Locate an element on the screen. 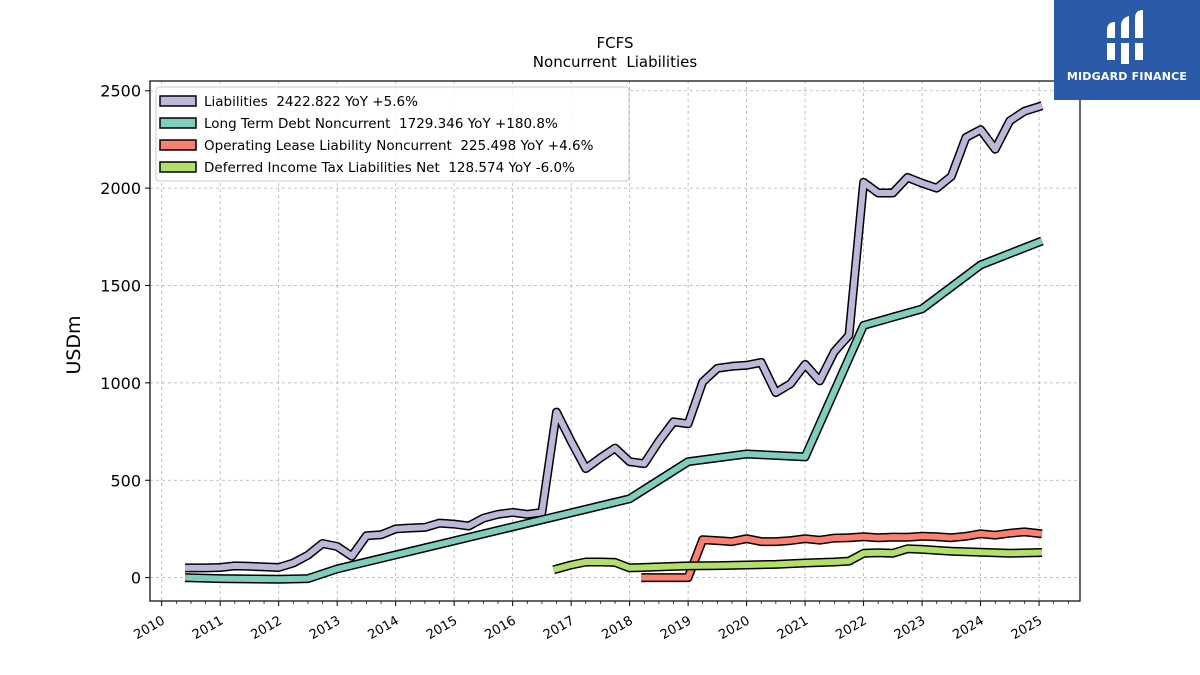  y-tick-label: 2000 is located at coordinates (120, 188).